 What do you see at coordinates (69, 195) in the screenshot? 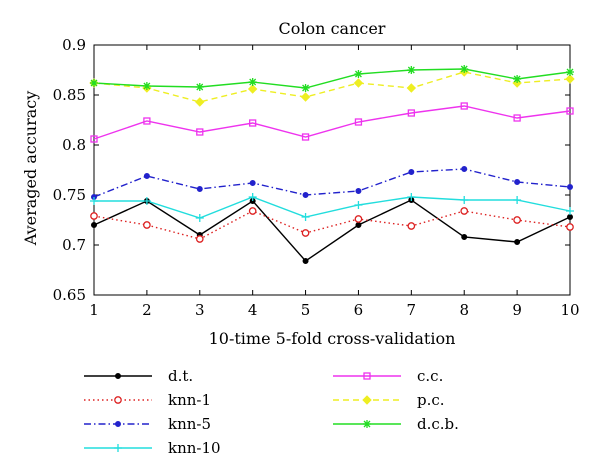
I see `y-tick-label: 0.75` at bounding box center [69, 195].